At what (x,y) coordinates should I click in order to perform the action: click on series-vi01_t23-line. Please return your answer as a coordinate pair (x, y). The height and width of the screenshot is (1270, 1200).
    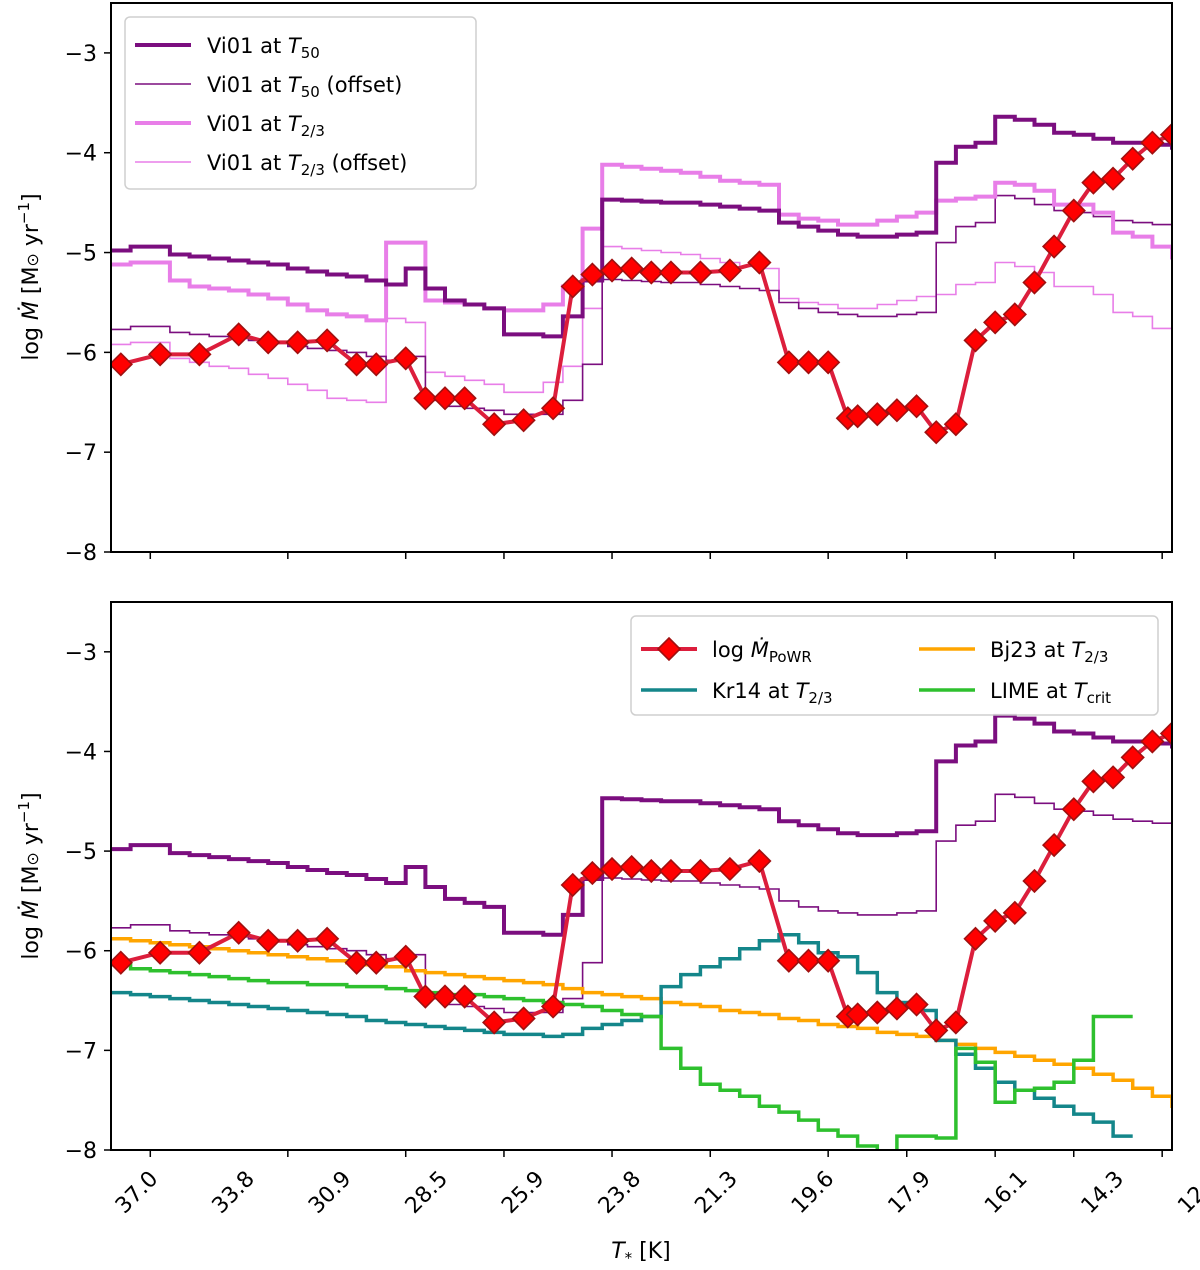
    Looking at the image, I should click on (641, 242).